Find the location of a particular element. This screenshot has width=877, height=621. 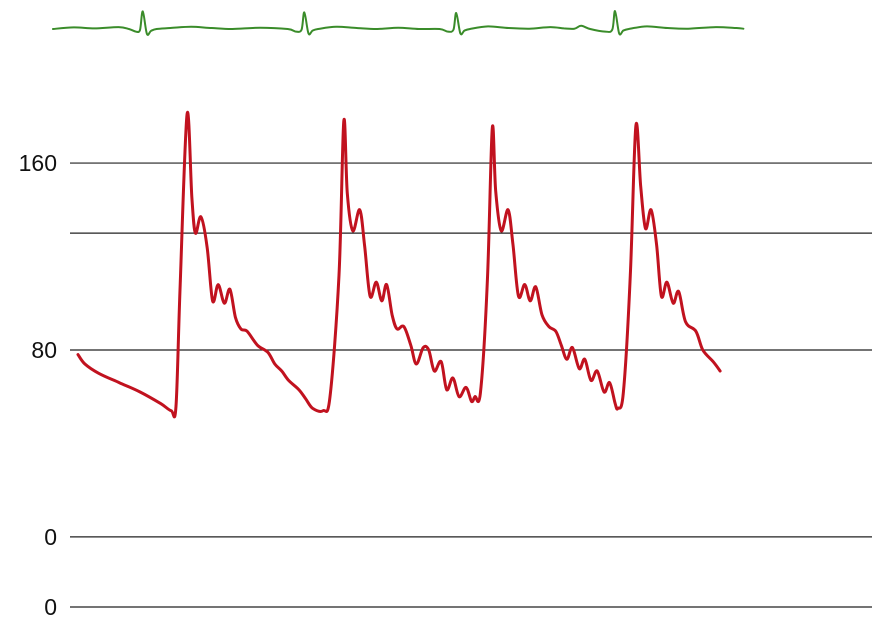

ecg-trace-line is located at coordinates (398, 23).